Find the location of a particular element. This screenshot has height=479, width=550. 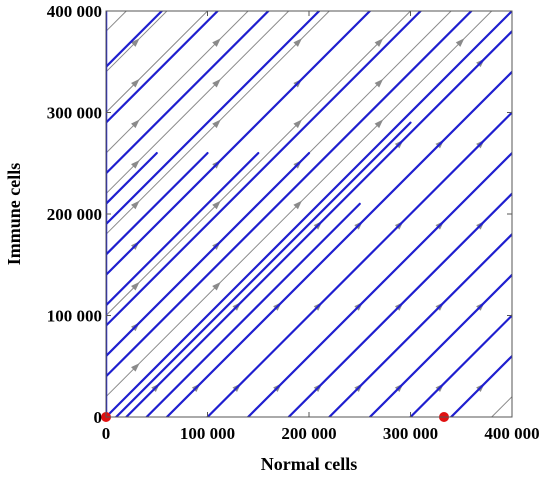

y-axis-label: Immune cells is located at coordinates (14, 214).